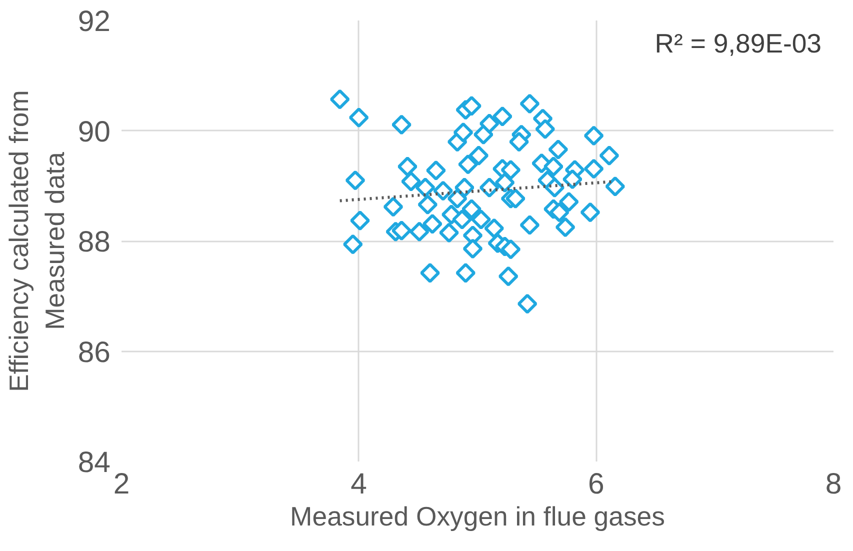 The height and width of the screenshot is (551, 853). Describe the element at coordinates (94, 131) in the screenshot. I see `y-tick-label: 90` at that location.